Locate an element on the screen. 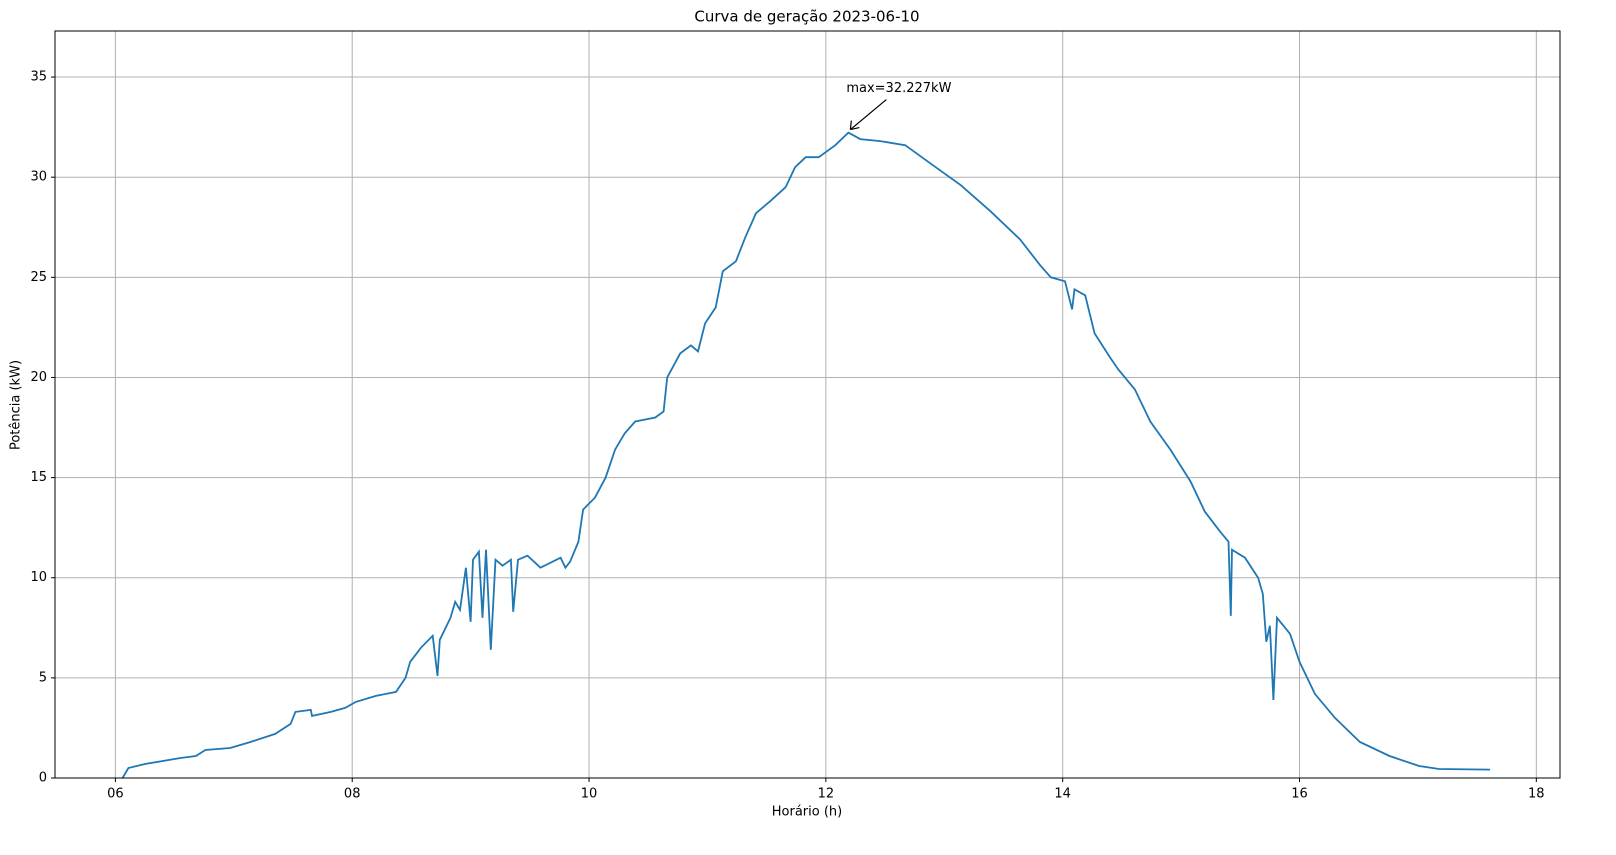 The height and width of the screenshot is (855, 1616). annotation-arrow is located at coordinates (868, 115).